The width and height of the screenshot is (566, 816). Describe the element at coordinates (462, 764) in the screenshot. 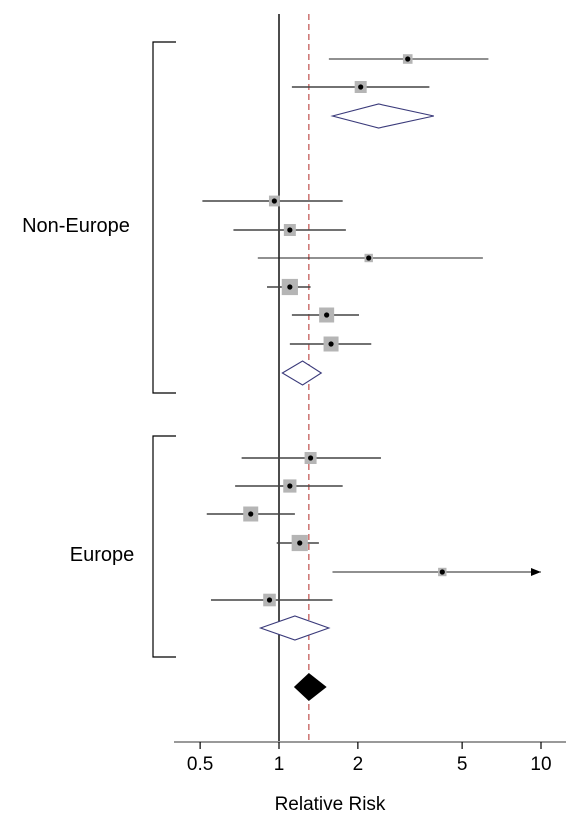

I see `x-tick-label: 5` at that location.